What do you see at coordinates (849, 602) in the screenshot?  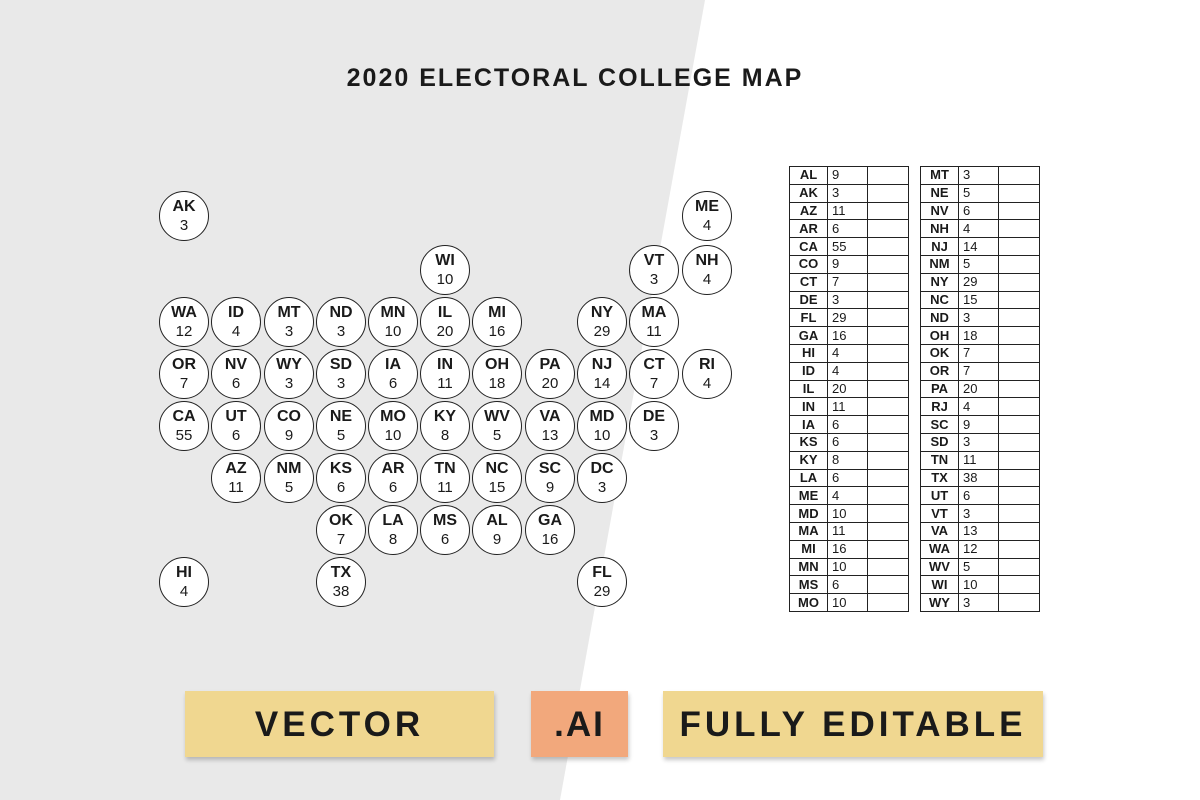 I see `table-row: MO 10` at bounding box center [849, 602].